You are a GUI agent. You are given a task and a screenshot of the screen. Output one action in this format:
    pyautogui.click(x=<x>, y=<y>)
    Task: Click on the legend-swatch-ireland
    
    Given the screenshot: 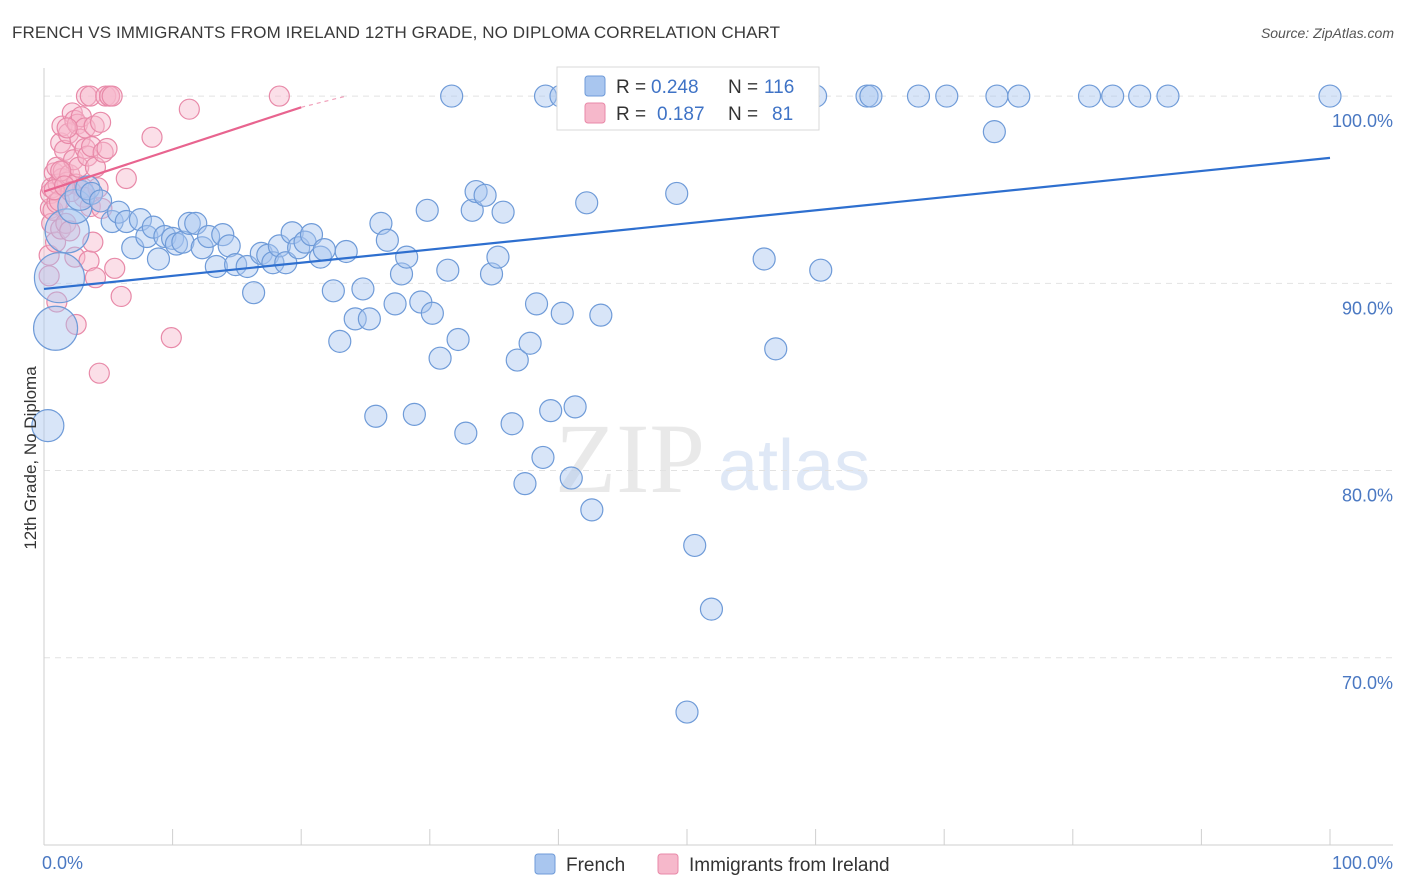 What is the action you would take?
    pyautogui.click(x=595, y=113)
    